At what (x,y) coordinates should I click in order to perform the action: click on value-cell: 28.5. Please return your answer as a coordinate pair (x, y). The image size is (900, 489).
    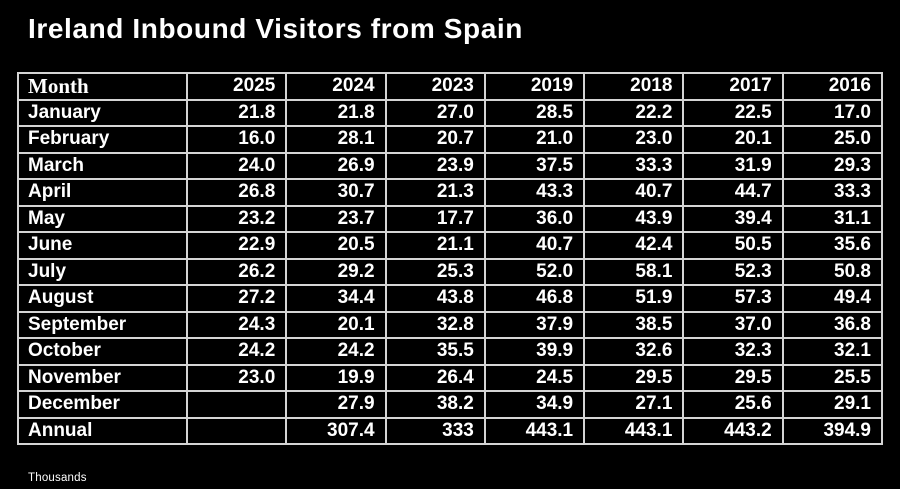
    Looking at the image, I should click on (534, 112).